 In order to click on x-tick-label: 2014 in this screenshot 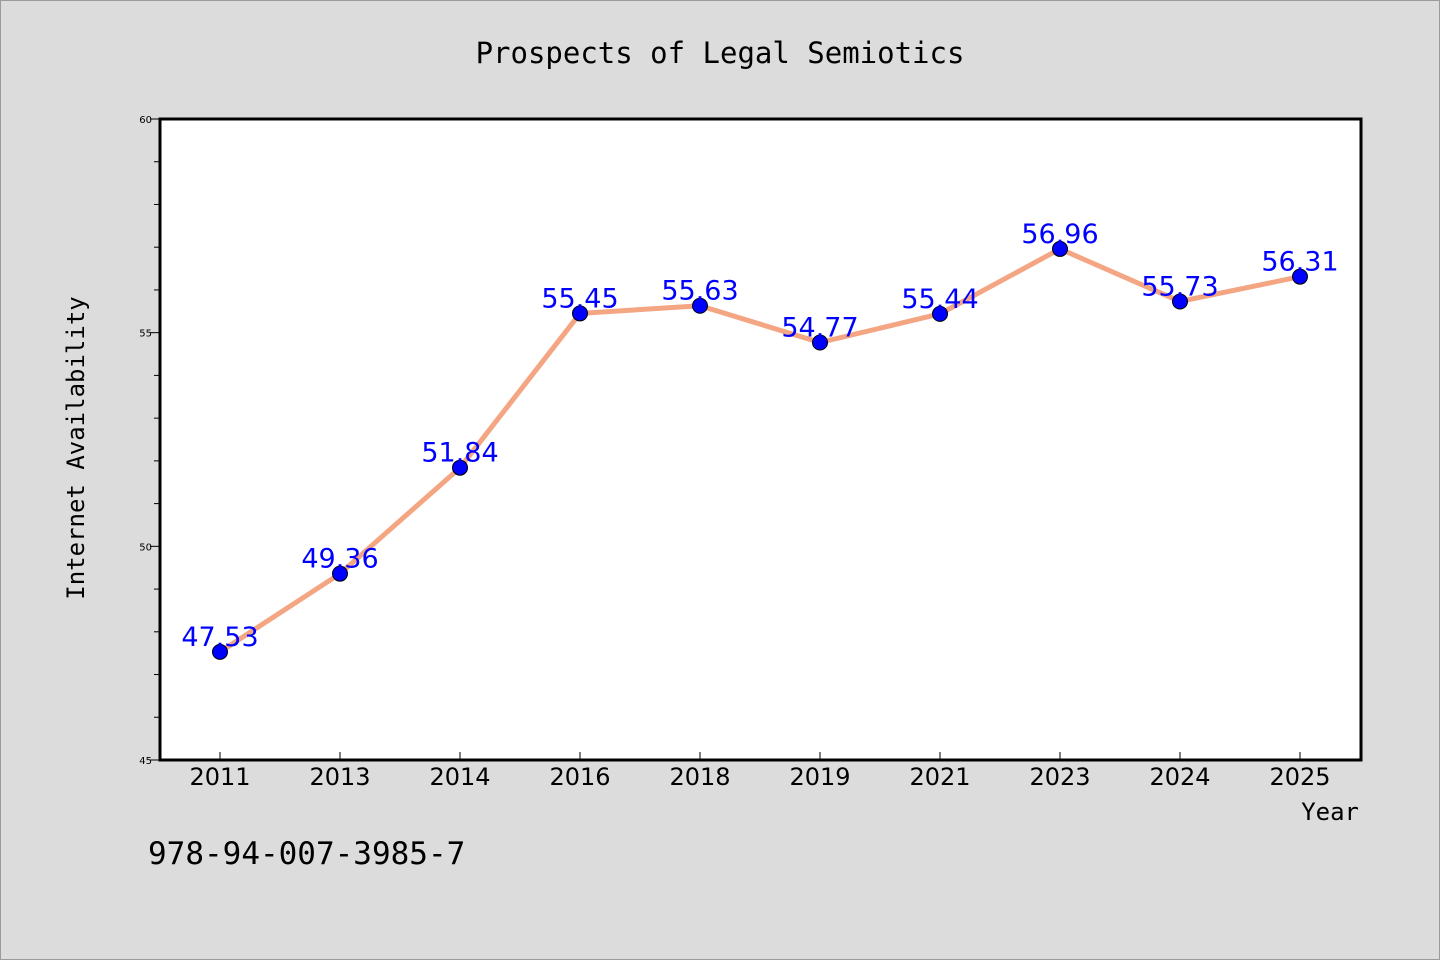, I will do `click(459, 777)`.